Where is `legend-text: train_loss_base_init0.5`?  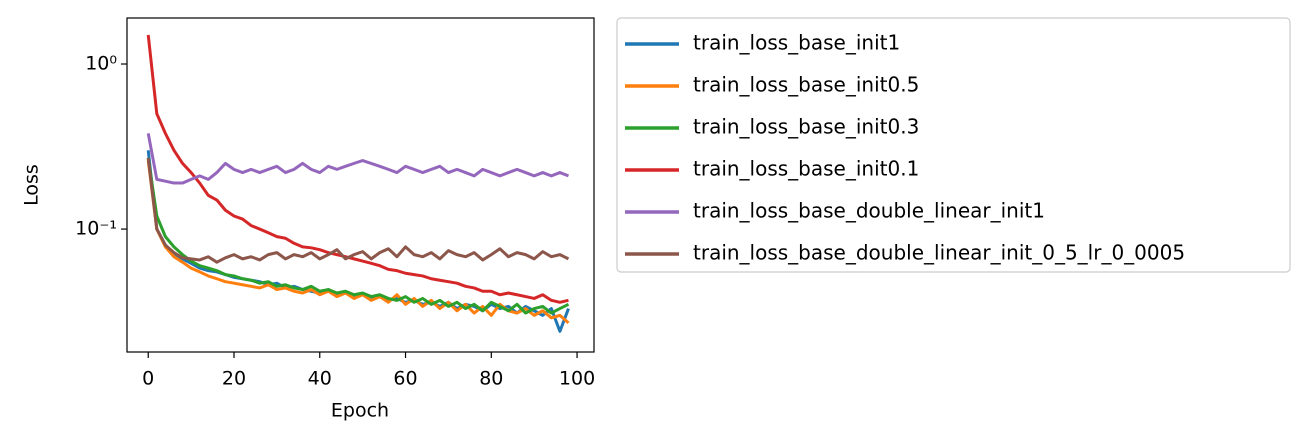 legend-text: train_loss_base_init0.5 is located at coordinates (806, 85).